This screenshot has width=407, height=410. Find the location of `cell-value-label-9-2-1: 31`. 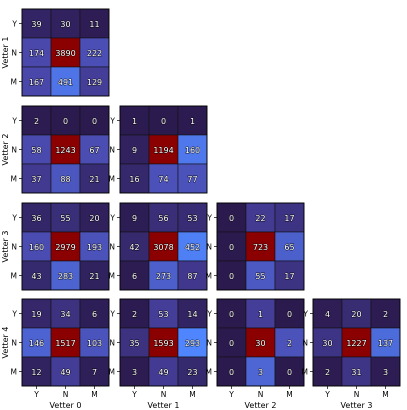

cell-value-label-9-2-1: 31 is located at coordinates (356, 372).